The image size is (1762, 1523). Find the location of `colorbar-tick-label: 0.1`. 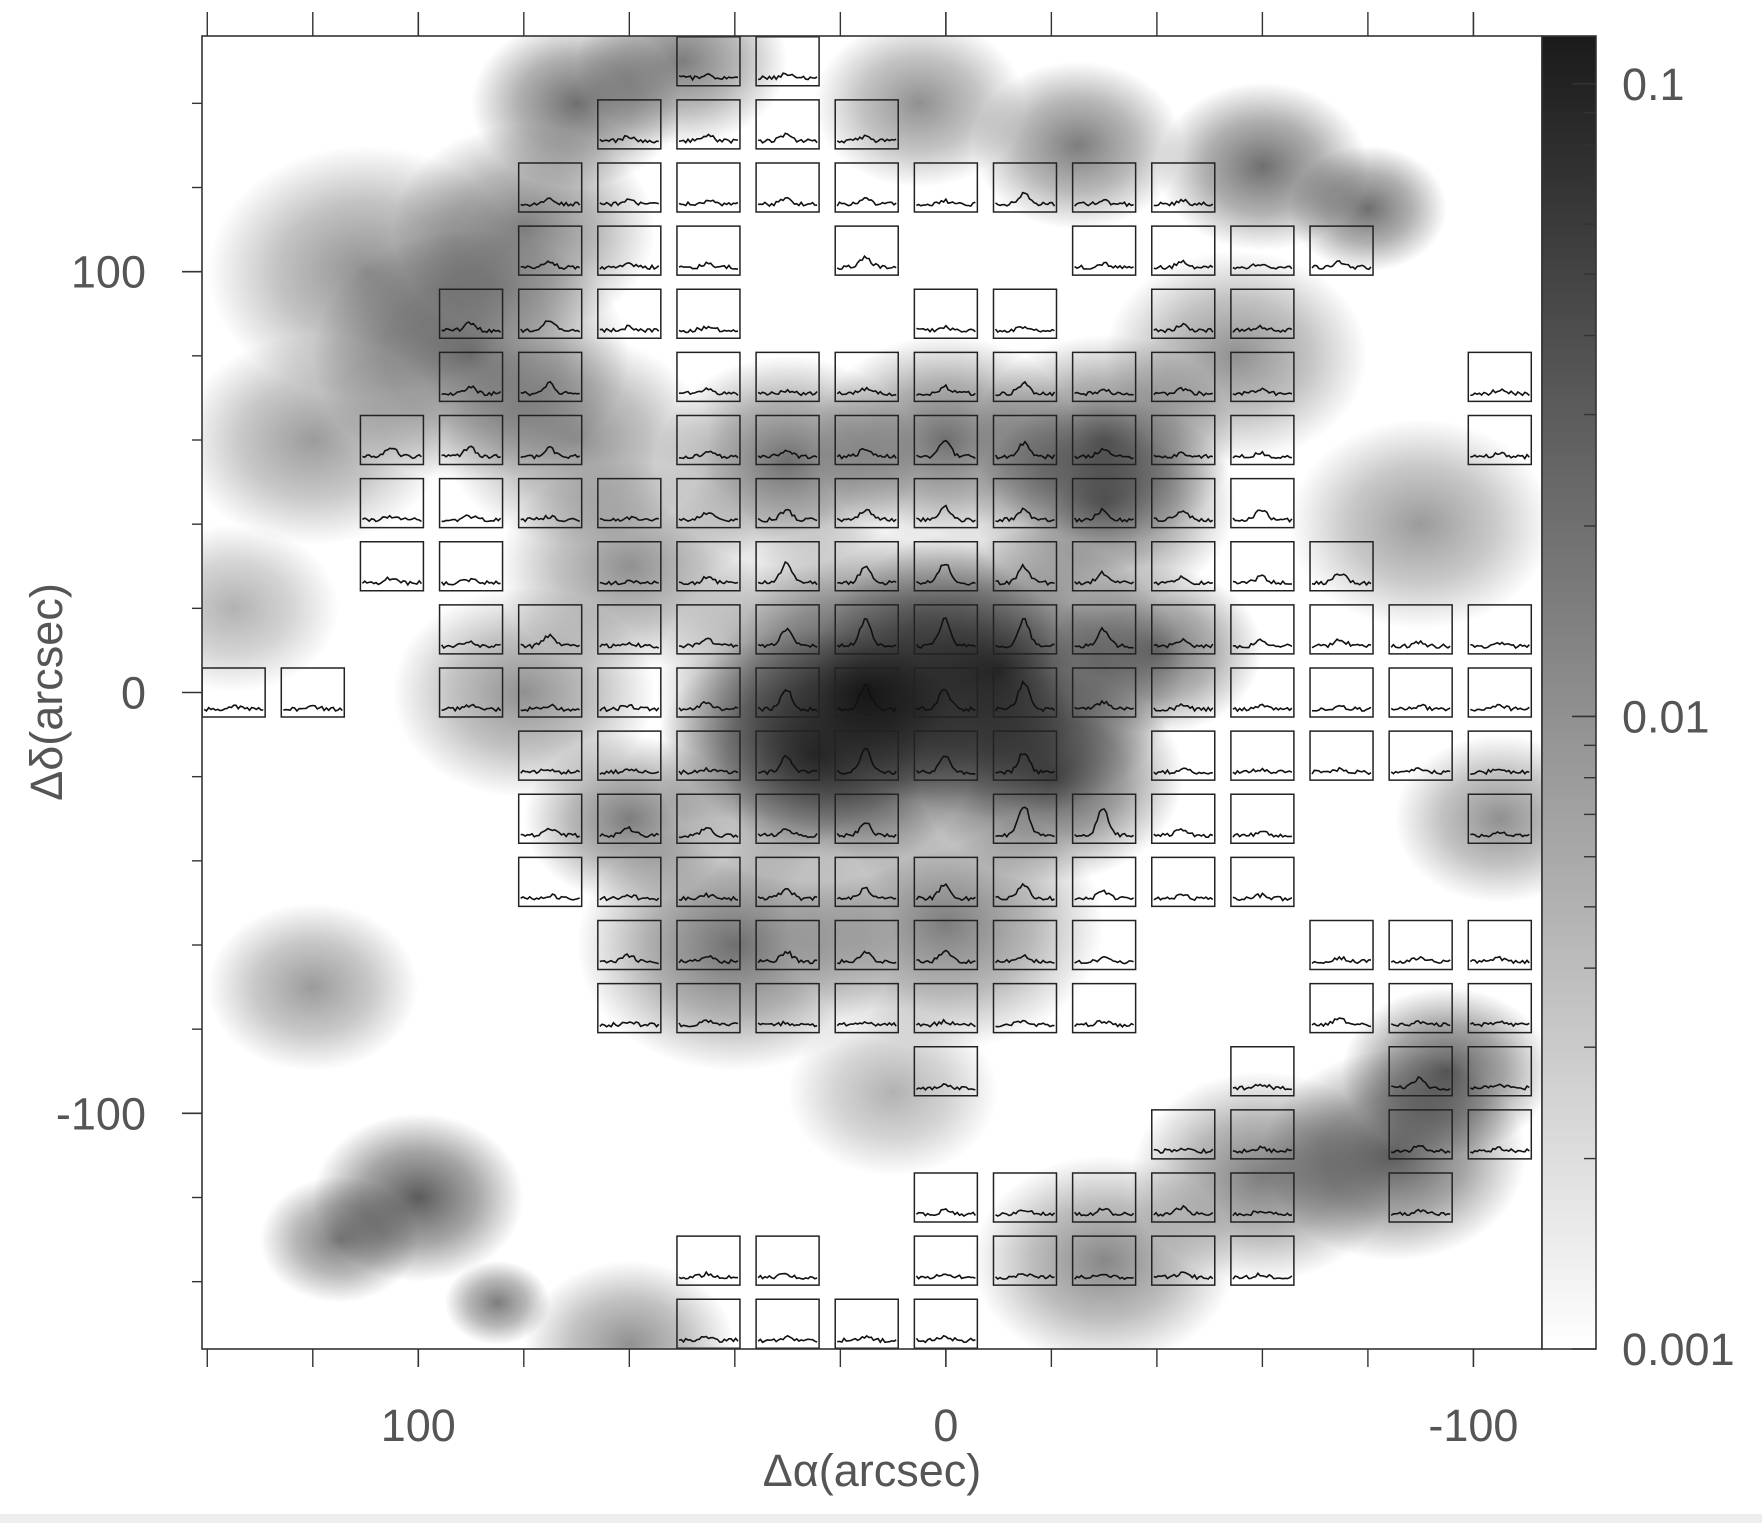

colorbar-tick-label: 0.1 is located at coordinates (1653, 84).